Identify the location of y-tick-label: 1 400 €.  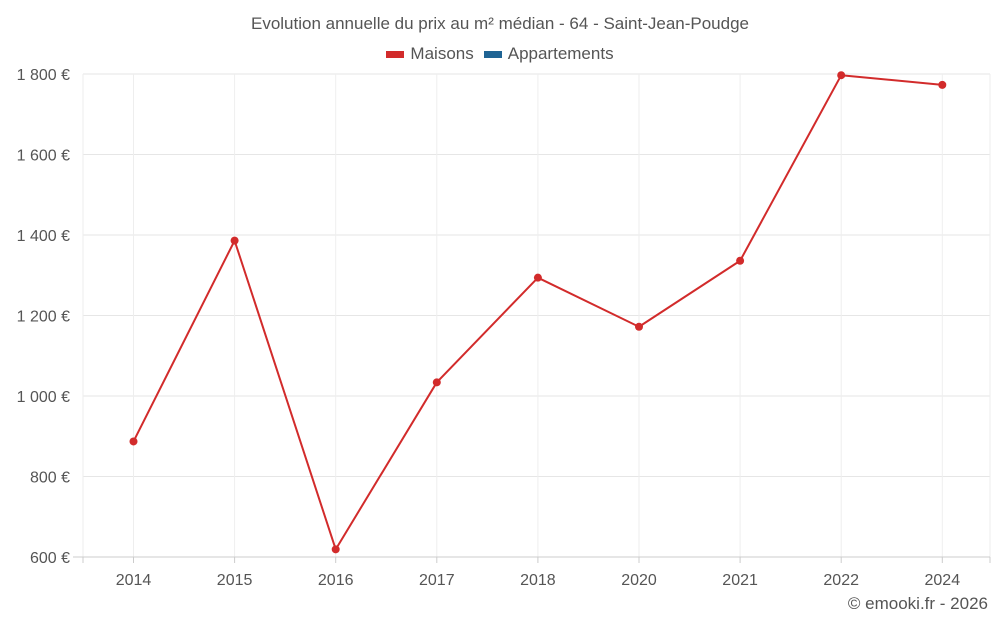
(43, 236).